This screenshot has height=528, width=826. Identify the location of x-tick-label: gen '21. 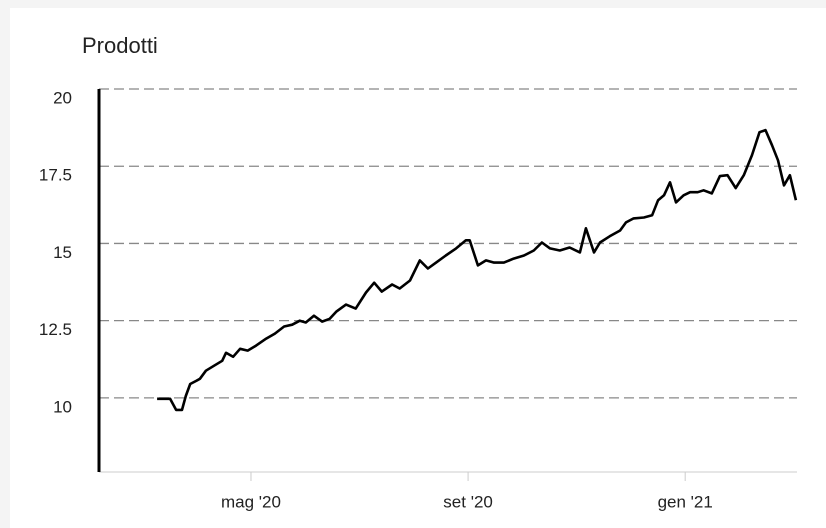
(685, 501).